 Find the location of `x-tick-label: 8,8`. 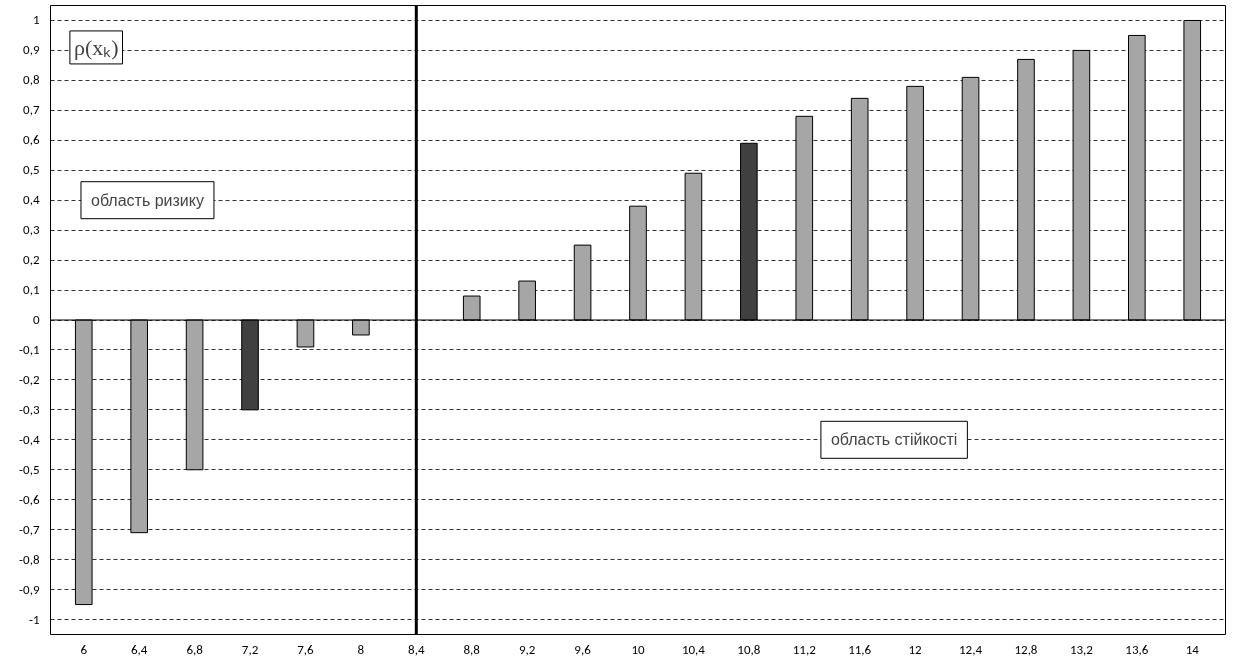

x-tick-label: 8,8 is located at coordinates (472, 649).